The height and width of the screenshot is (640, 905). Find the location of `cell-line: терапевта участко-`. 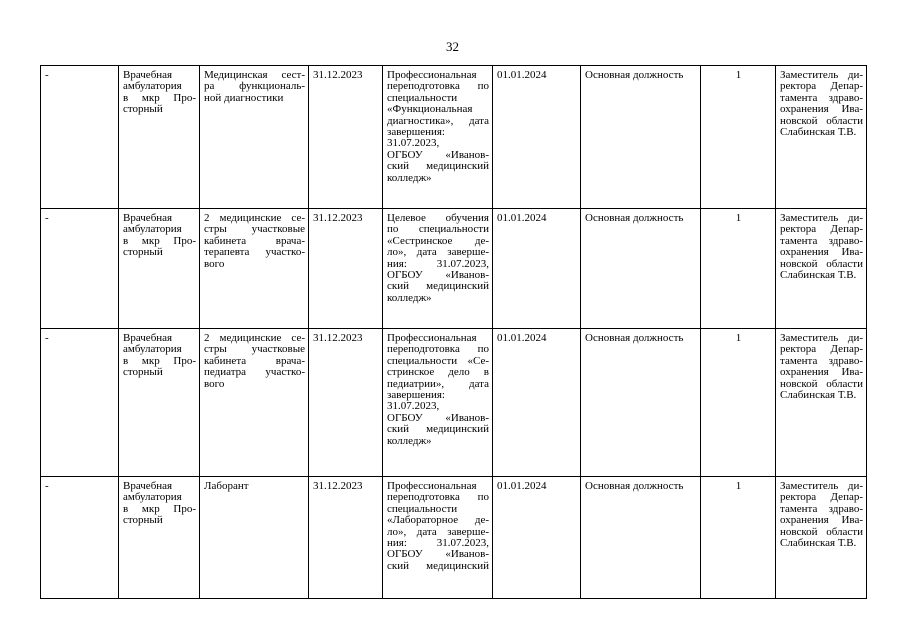

cell-line: терапевта участко- is located at coordinates (254, 252).